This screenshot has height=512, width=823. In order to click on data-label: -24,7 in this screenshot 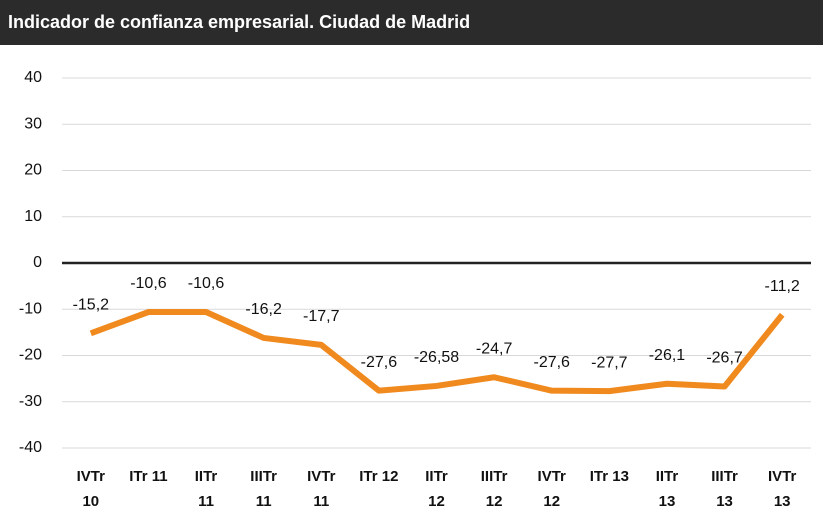, I will do `click(494, 348)`.